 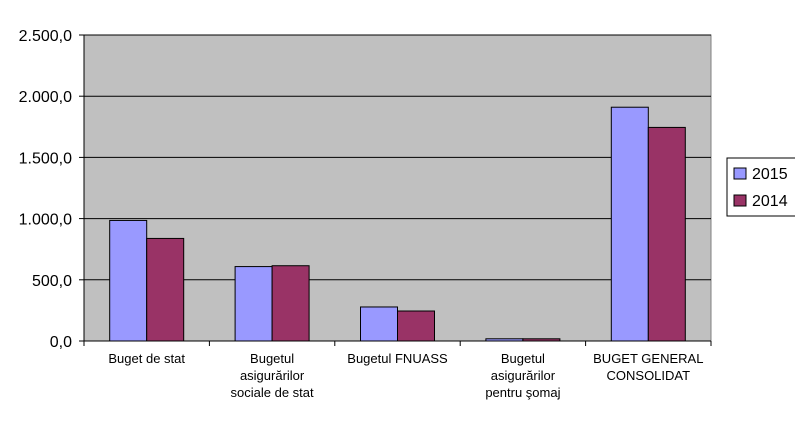 I want to click on y-tick-label: 2.000,0, so click(x=45, y=97).